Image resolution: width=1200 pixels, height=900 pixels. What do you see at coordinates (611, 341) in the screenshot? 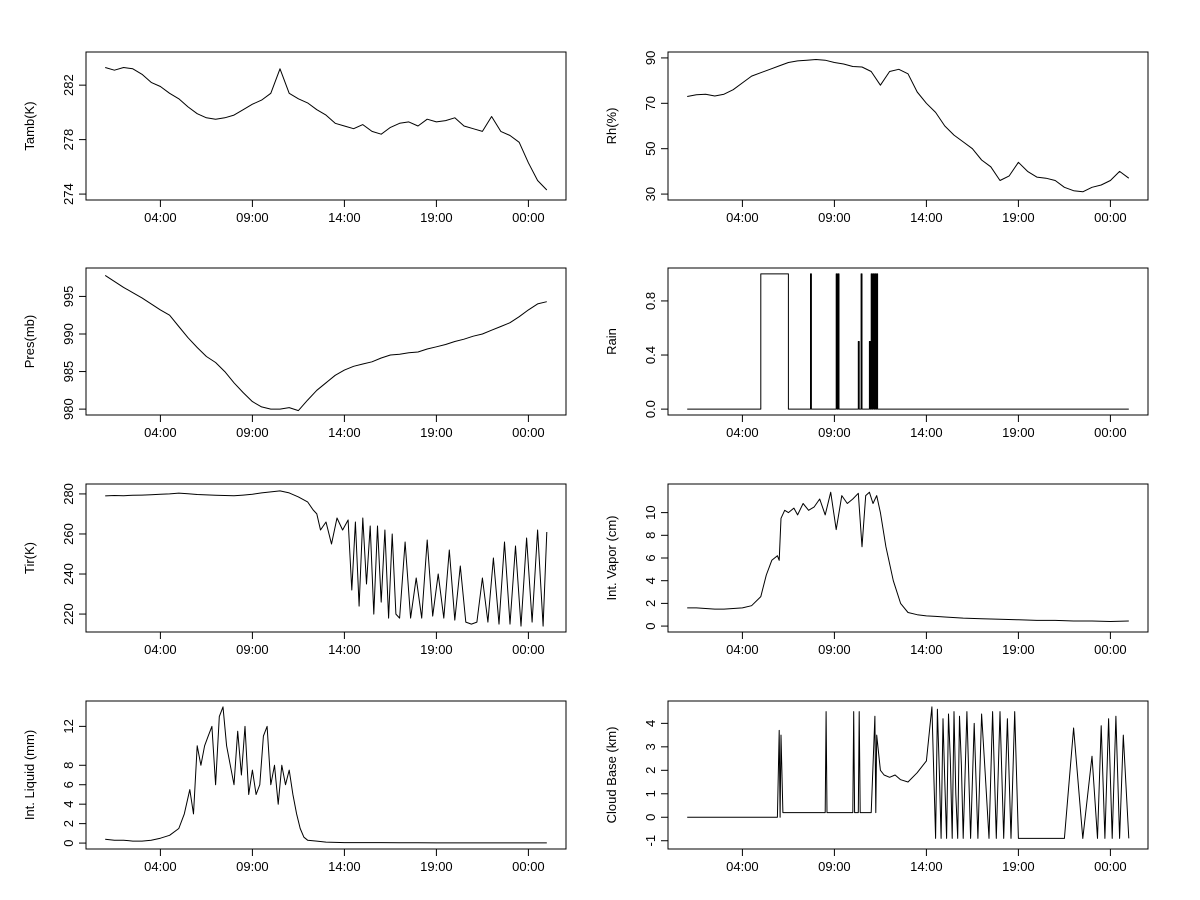
I see `panel-4-ylabel: Rain` at bounding box center [611, 341].